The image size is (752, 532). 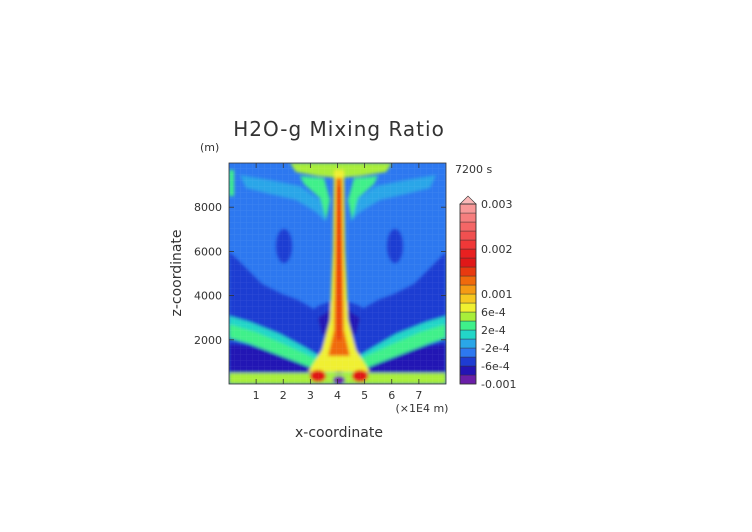 I want to click on chart-title: H2O-g Mixing Ratio, so click(x=339, y=129).